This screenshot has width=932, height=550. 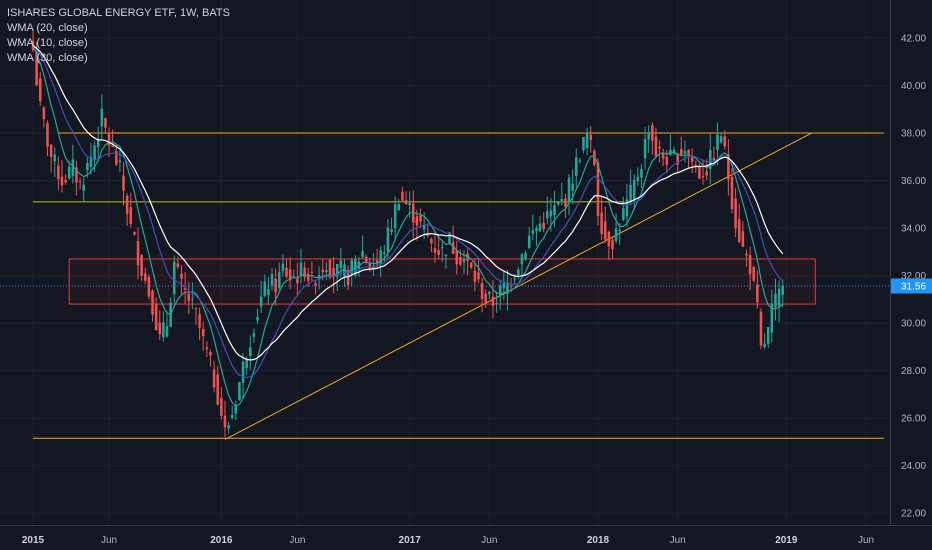 I want to click on price-tick-label: 30.00, so click(x=913, y=324).